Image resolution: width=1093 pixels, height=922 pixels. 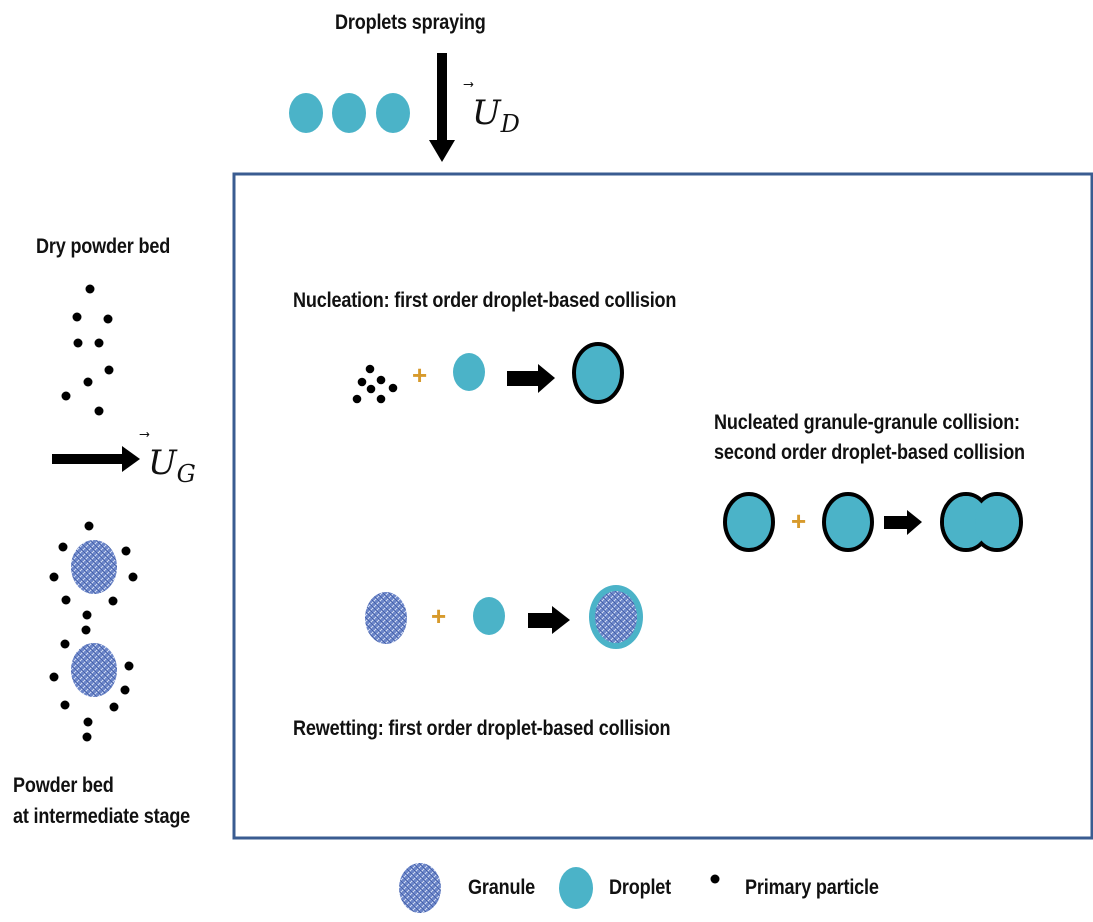 I want to click on legend-granule-swatch, so click(x=420, y=888).